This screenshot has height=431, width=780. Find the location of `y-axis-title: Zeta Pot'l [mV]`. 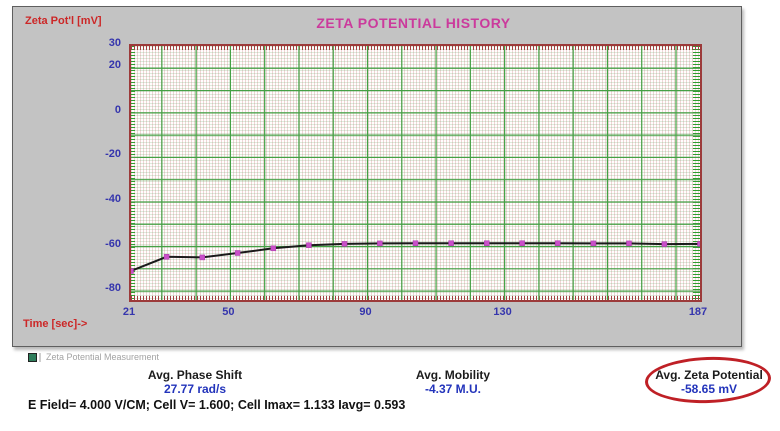

y-axis-title: Zeta Pot'l [mV] is located at coordinates (63, 21).